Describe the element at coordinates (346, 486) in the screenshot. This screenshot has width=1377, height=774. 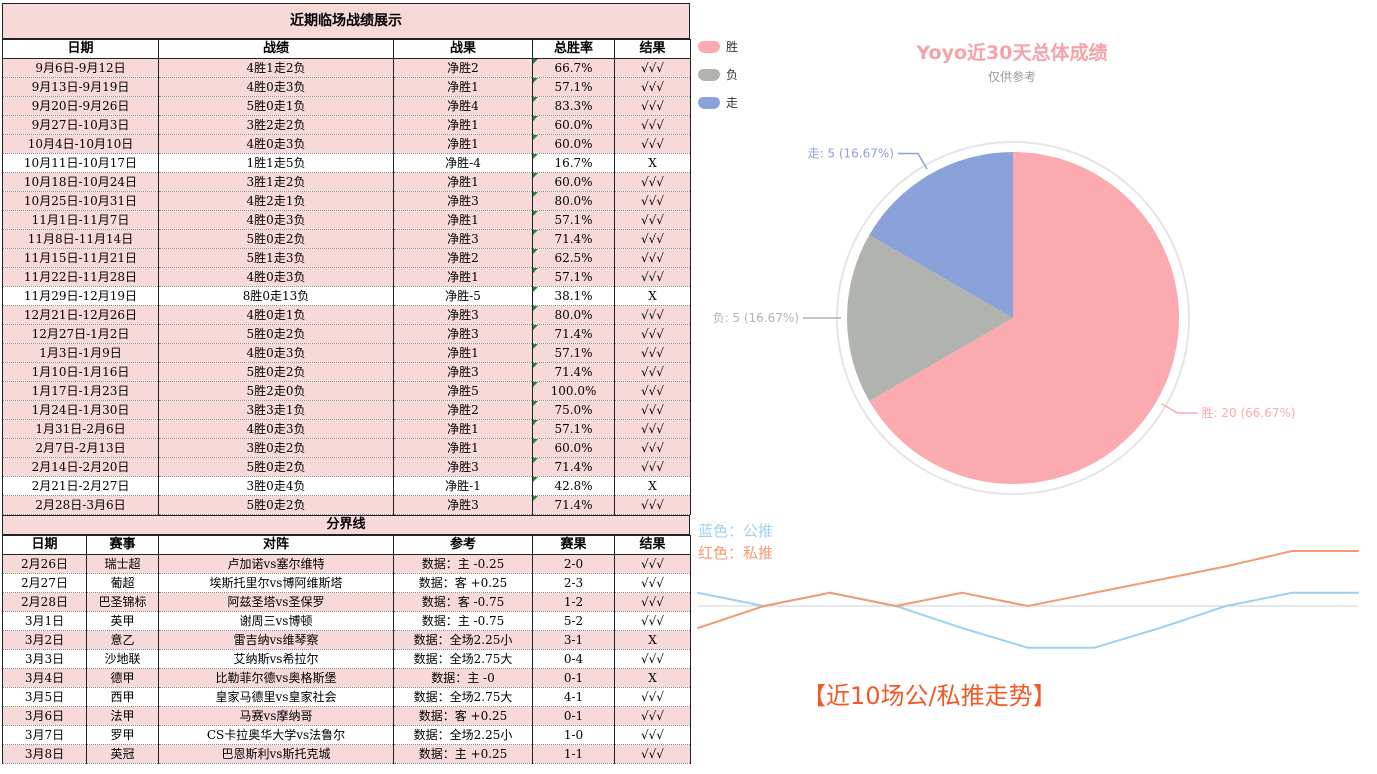
I see `table-row: 2月21日-2月27日 3胜0走4负 净胜-1 42.8% X` at that location.